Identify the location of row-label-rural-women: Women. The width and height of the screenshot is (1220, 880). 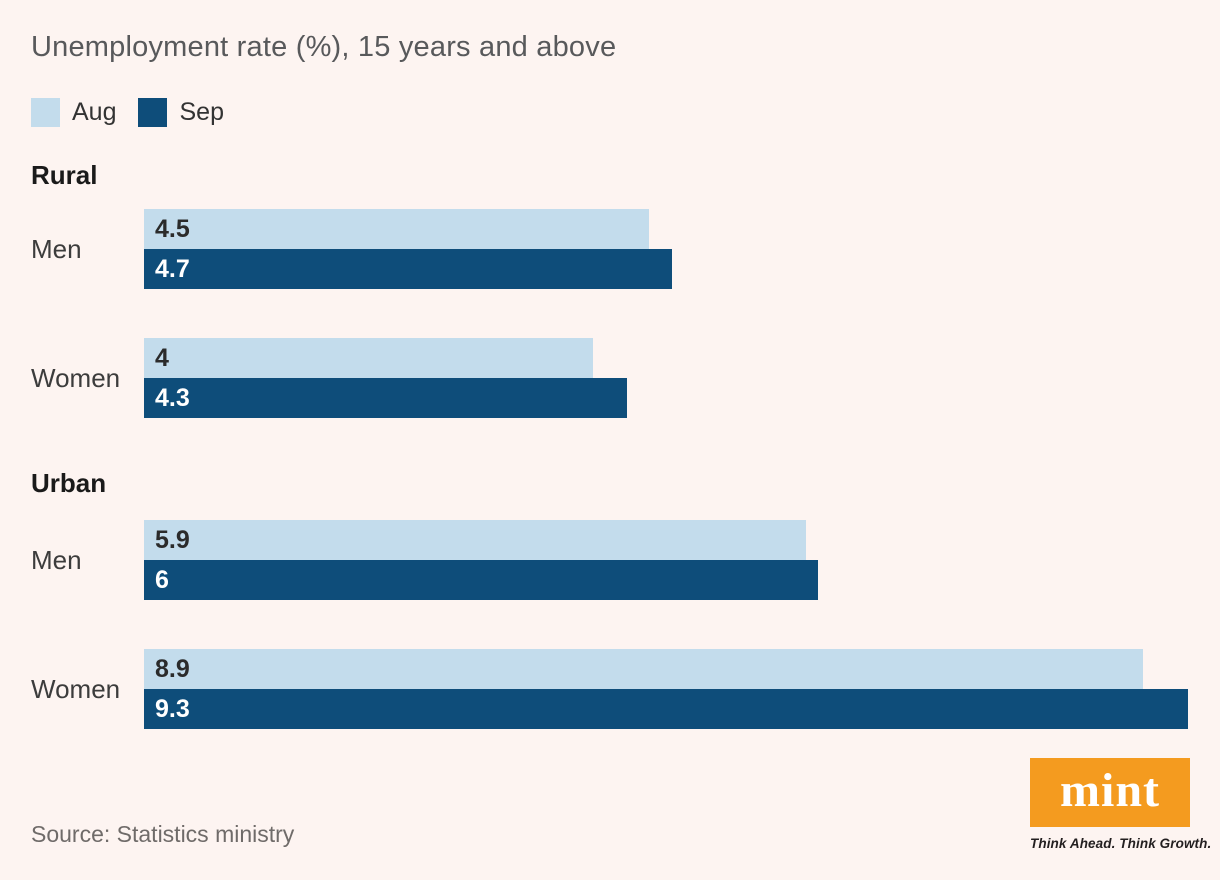
(76, 377).